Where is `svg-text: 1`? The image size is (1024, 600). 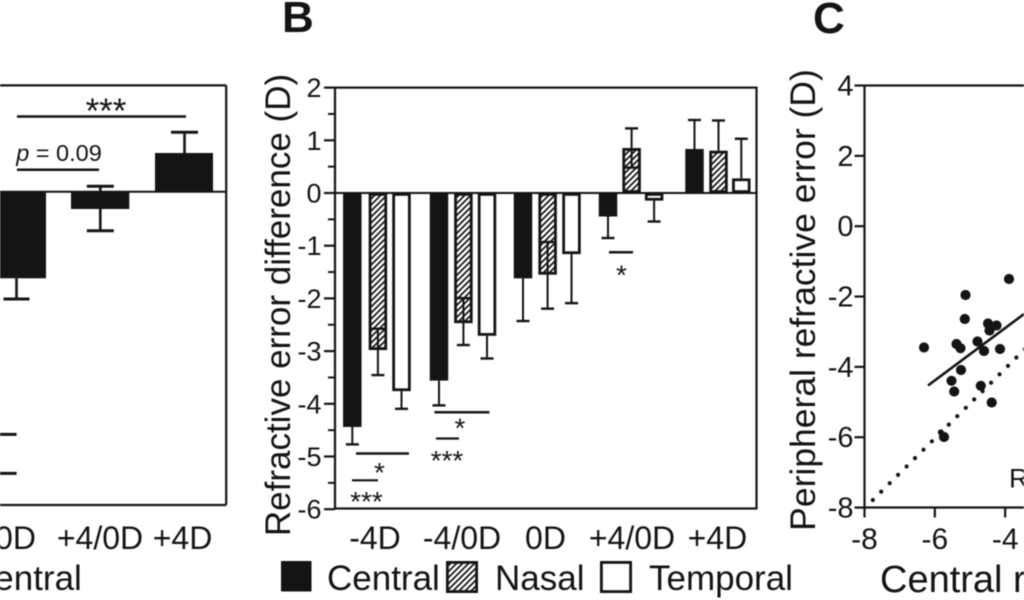 svg-text: 1 is located at coordinates (313, 141).